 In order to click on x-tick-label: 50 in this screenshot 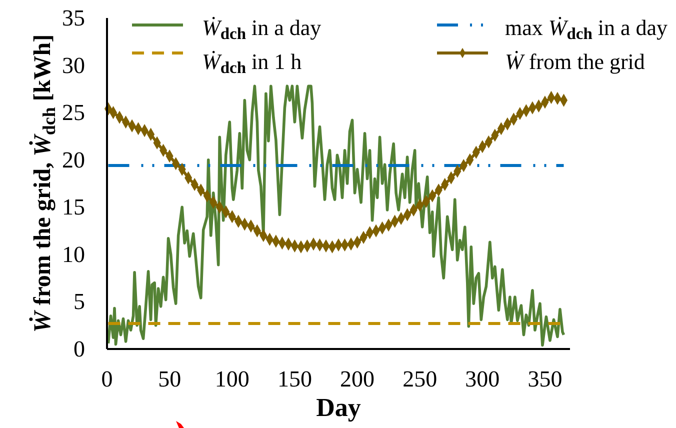, I will do `click(170, 379)`.